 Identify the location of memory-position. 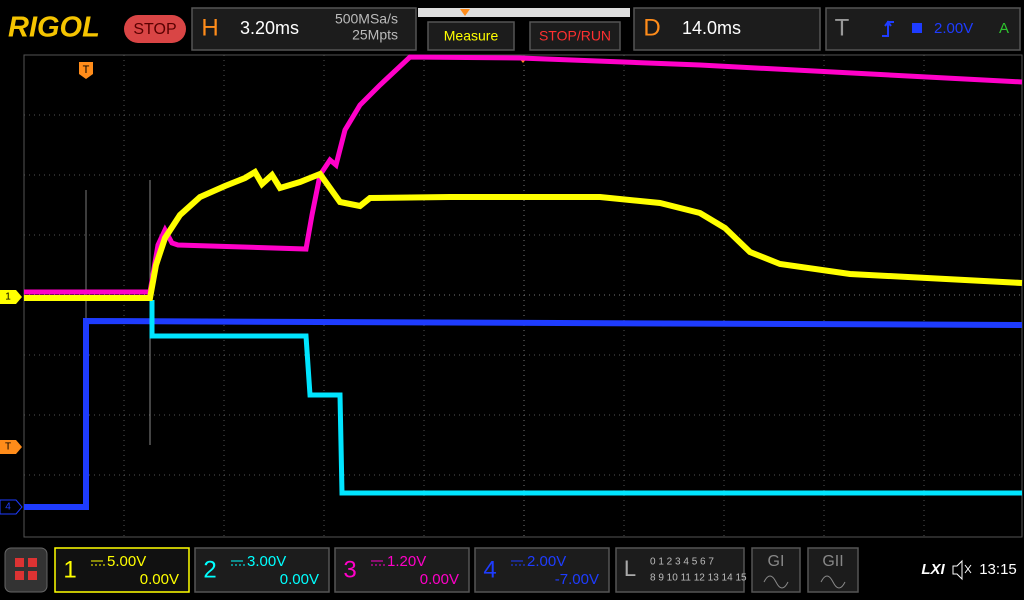
(465, 12).